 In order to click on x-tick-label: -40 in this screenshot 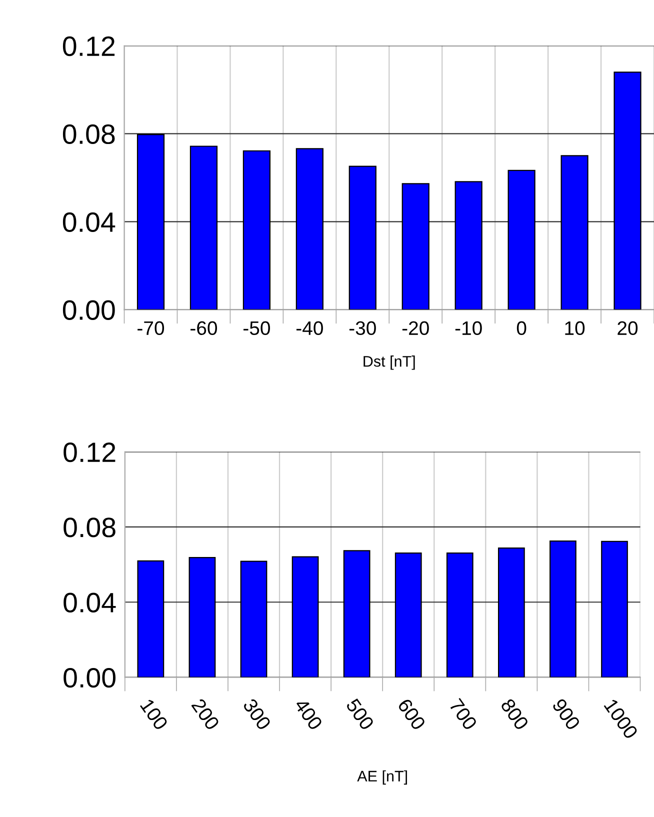, I will do `click(309, 328)`.